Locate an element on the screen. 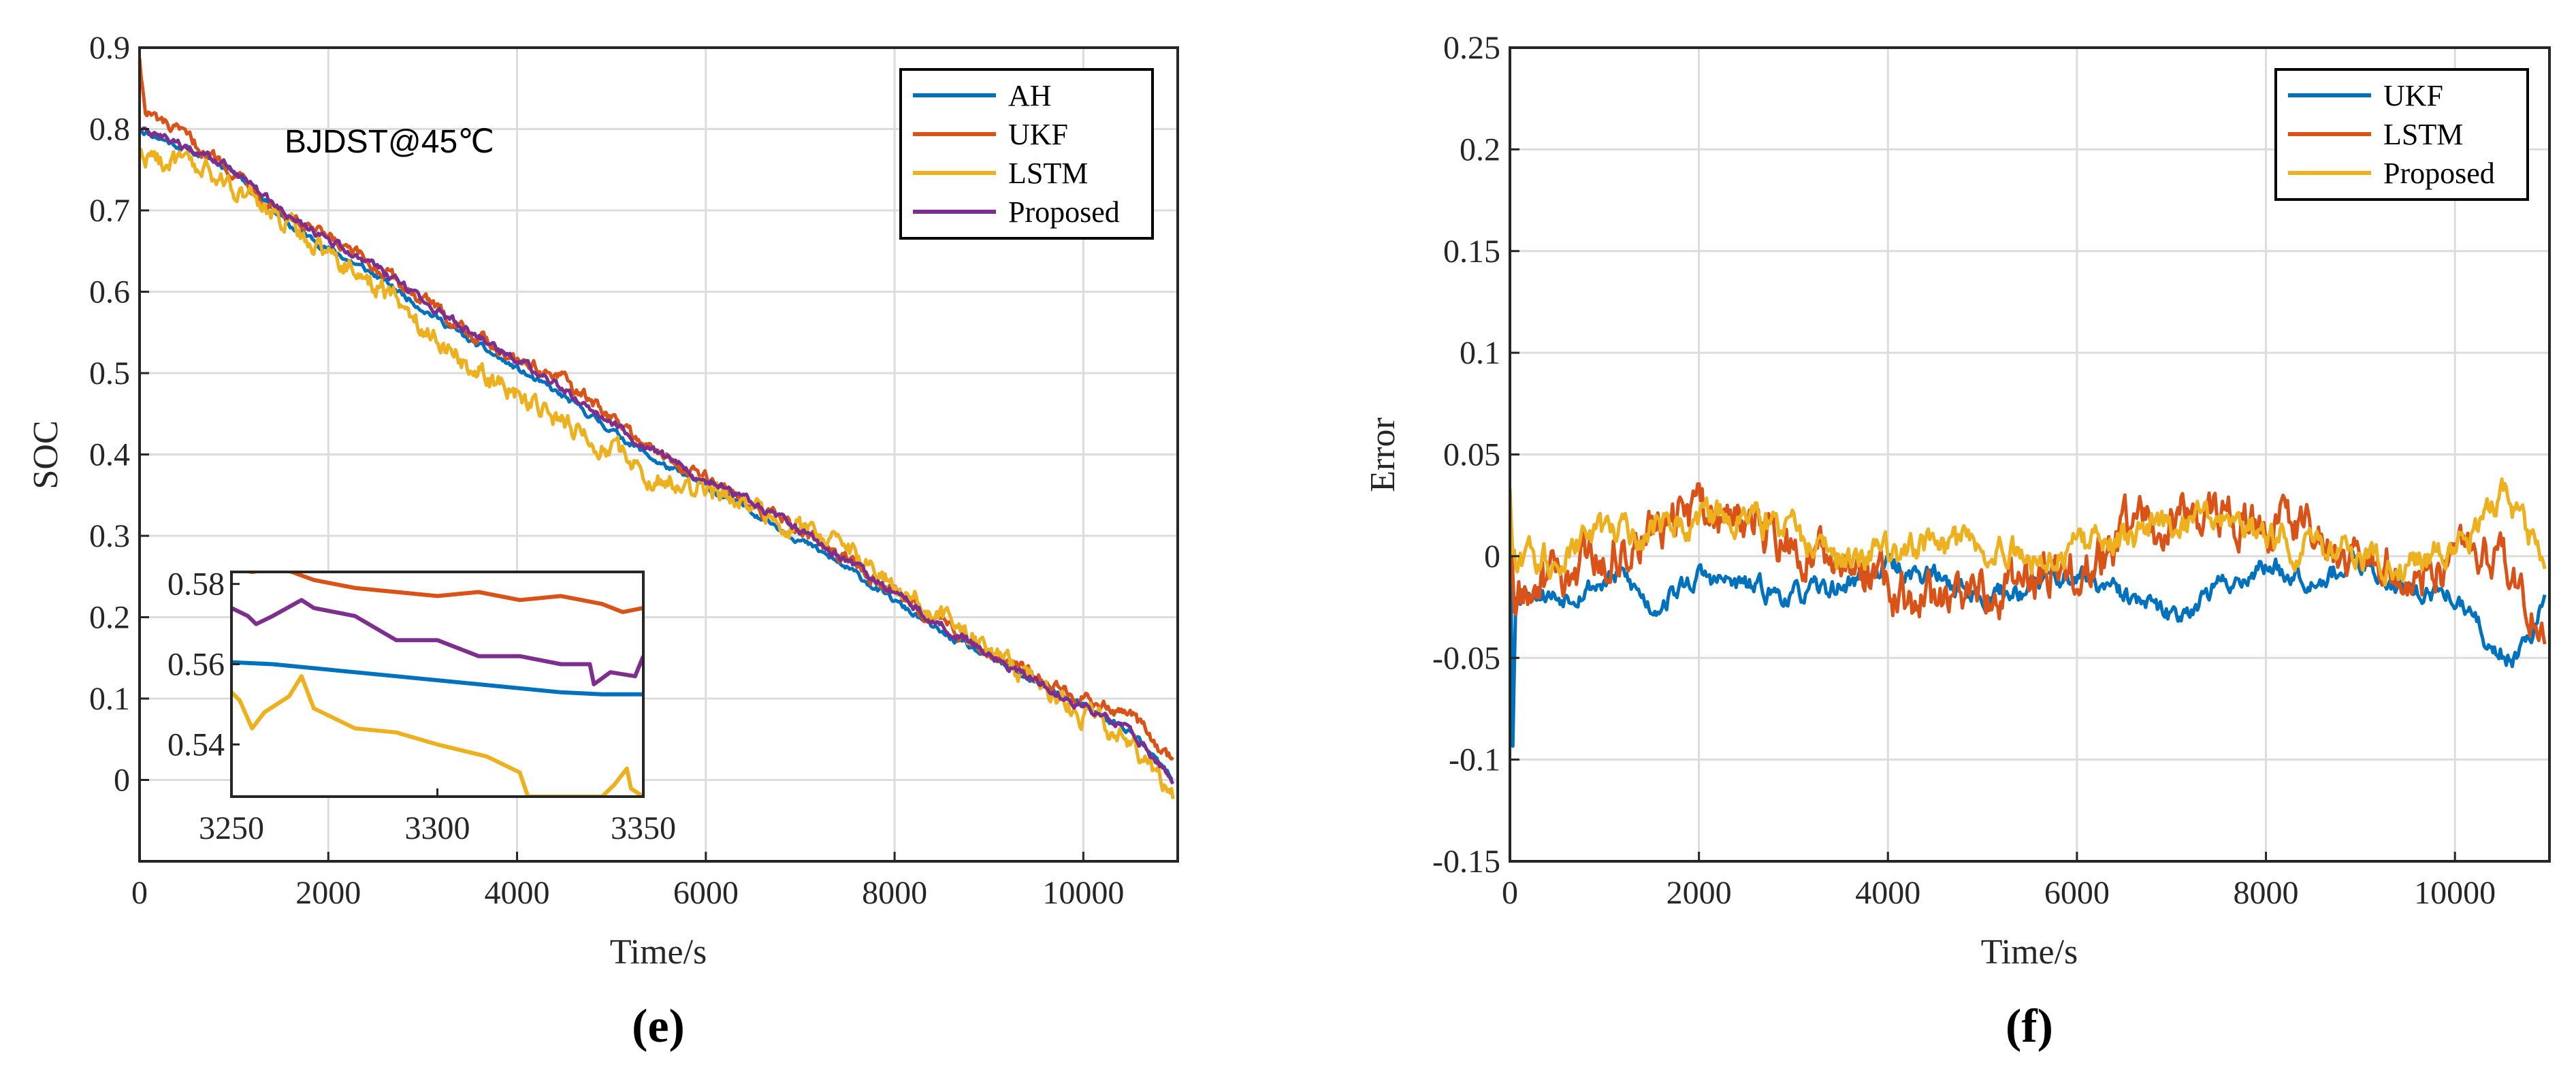  y-tick-label: -0.1 is located at coordinates (1474, 760).